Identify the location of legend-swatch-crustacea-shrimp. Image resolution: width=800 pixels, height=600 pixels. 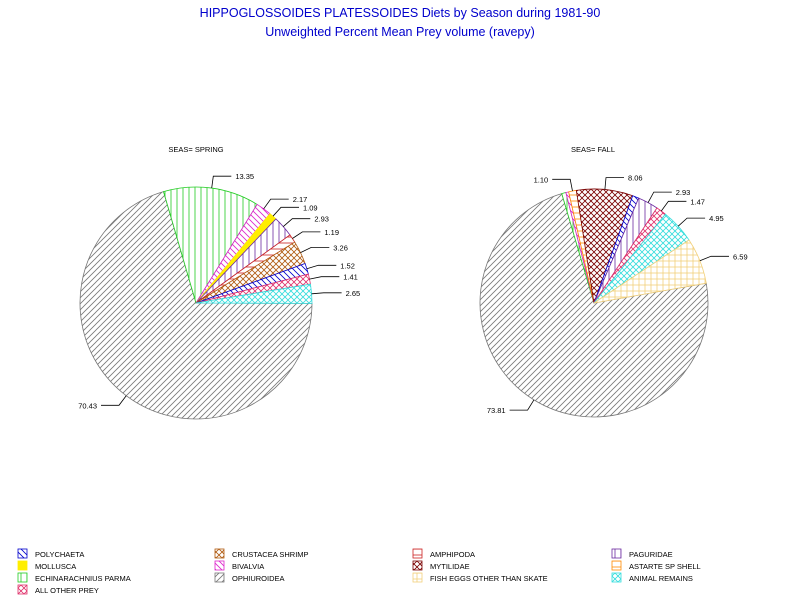
(219, 553).